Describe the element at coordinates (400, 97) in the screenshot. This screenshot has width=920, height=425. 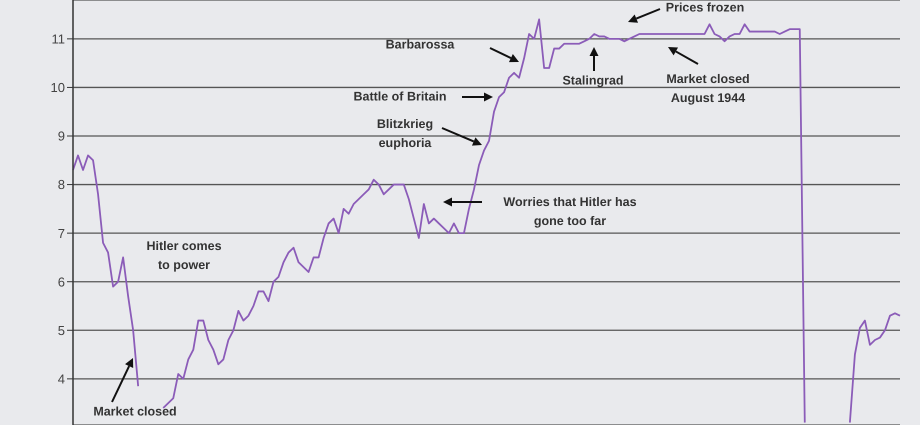
I see `annotation: Battle of Britain` at that location.